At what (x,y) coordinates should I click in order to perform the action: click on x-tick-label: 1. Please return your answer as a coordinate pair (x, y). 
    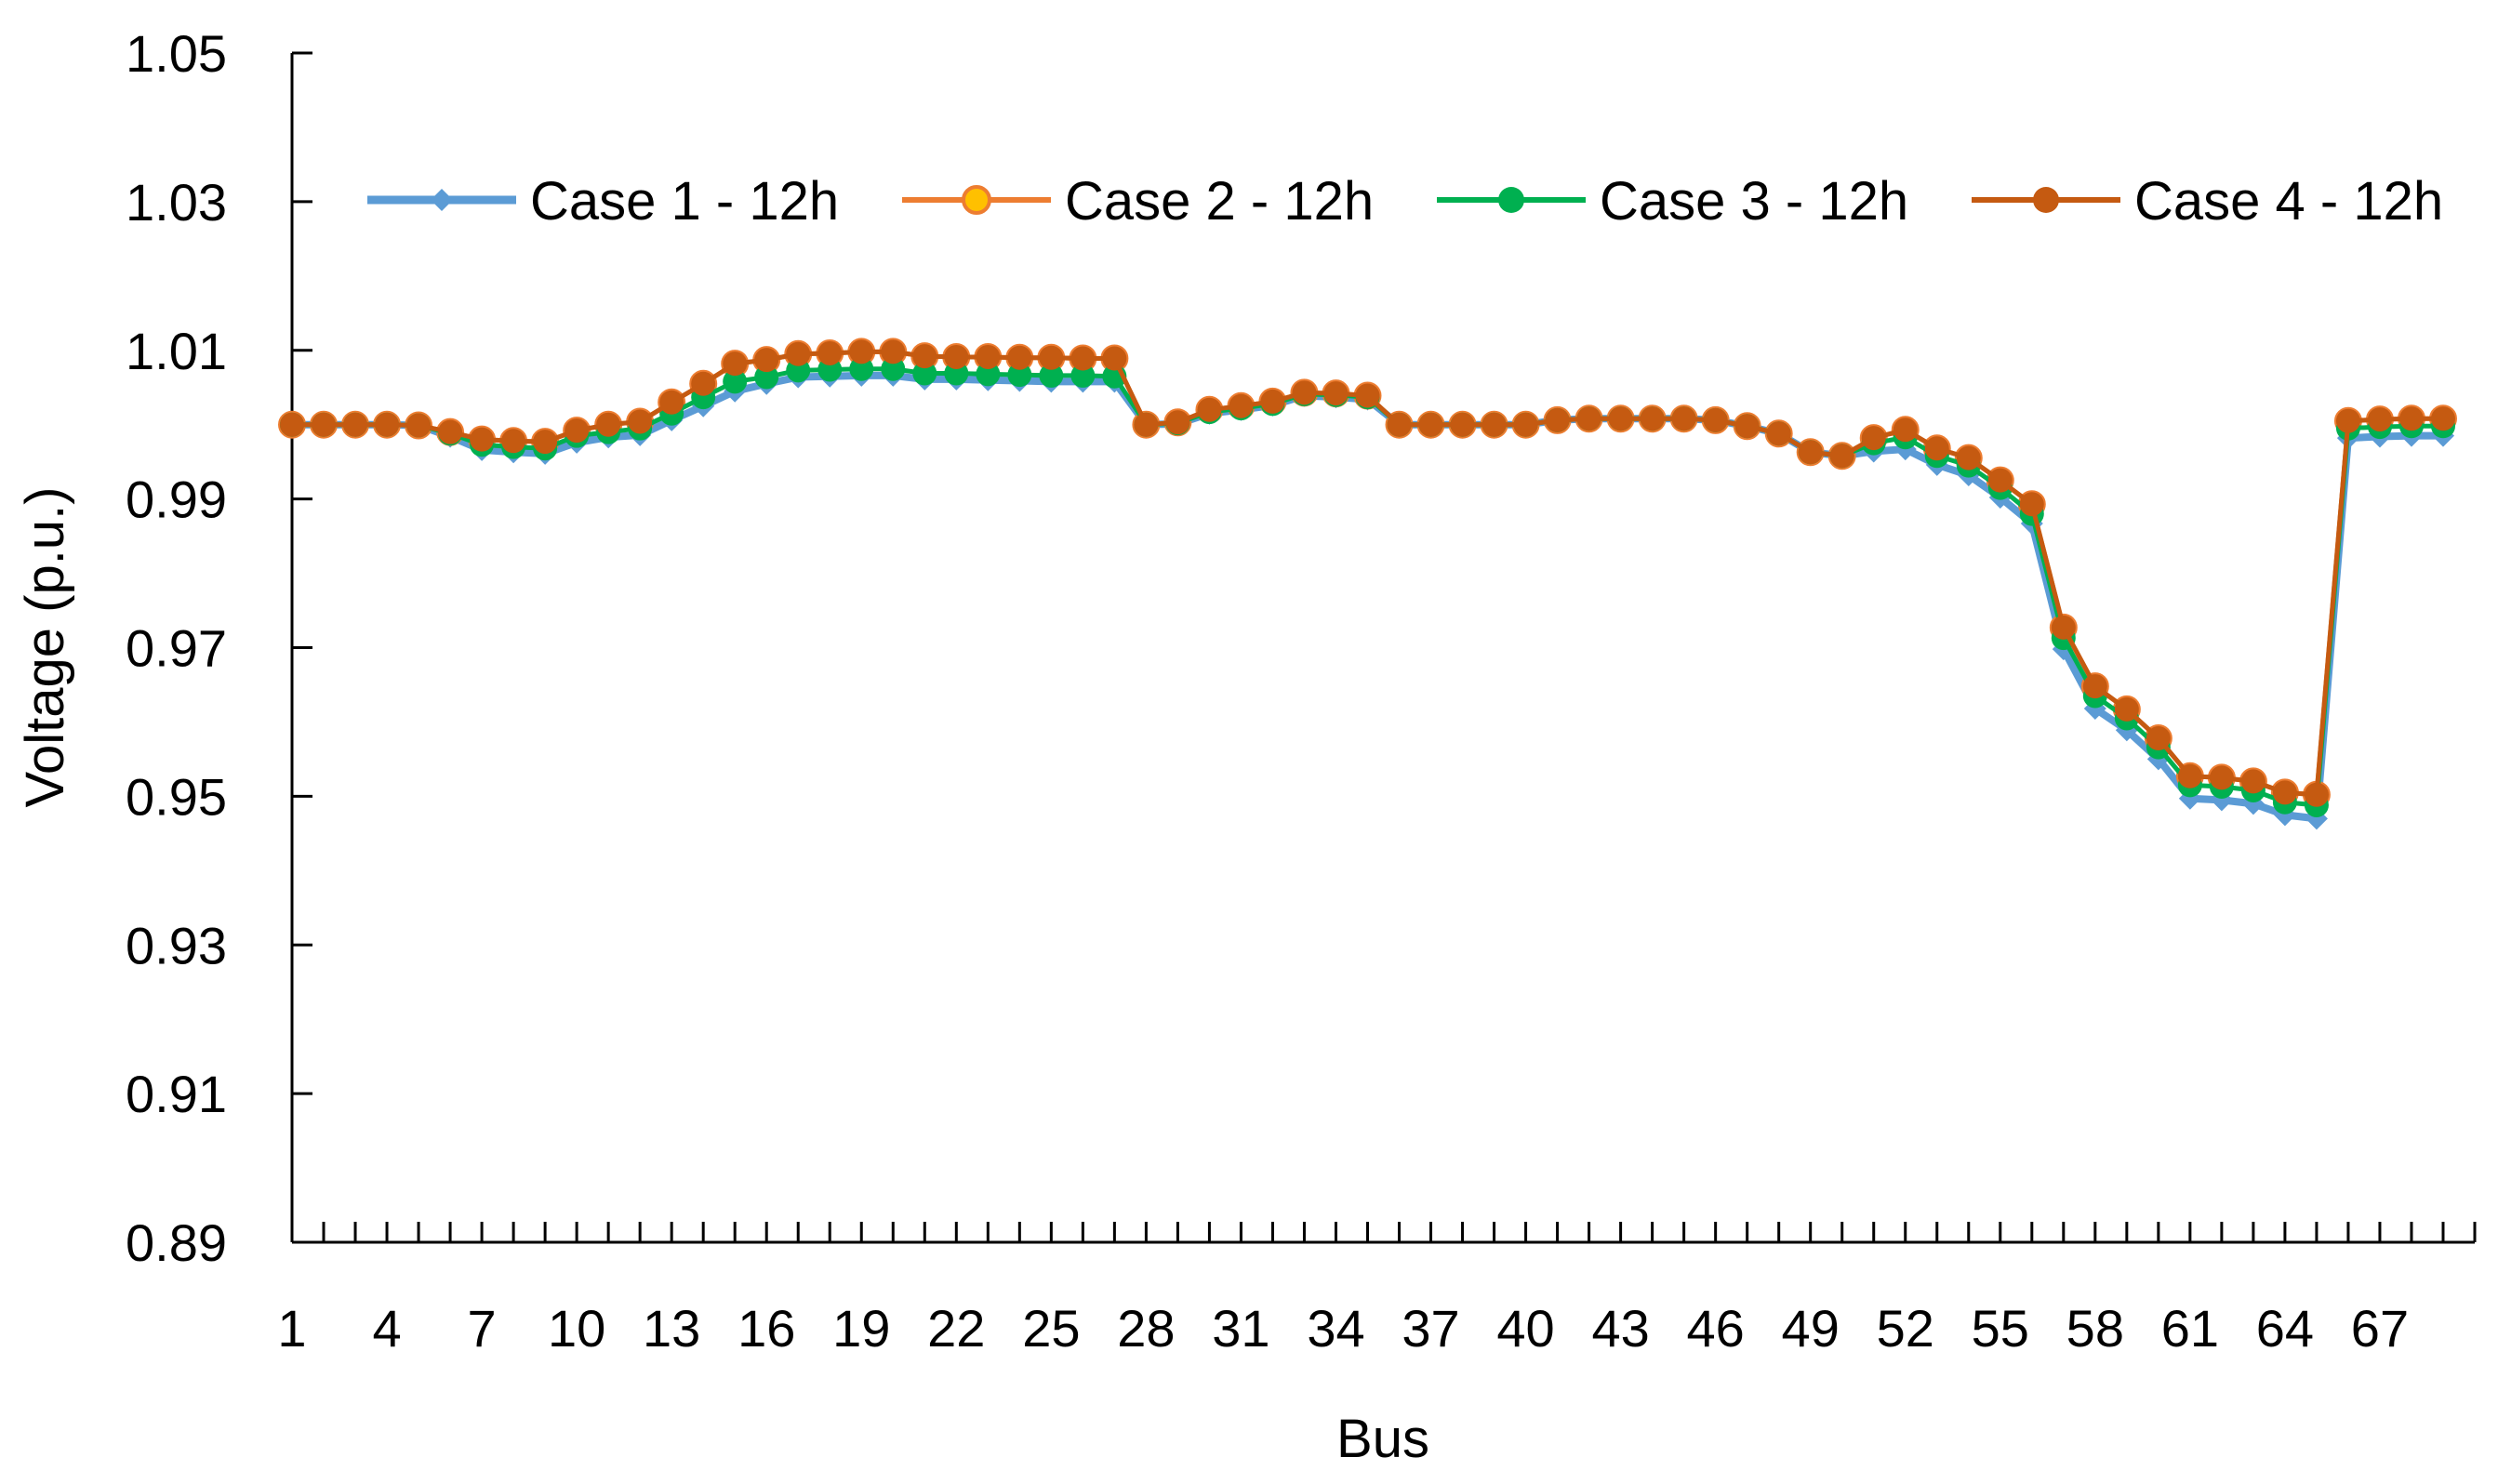
    Looking at the image, I should click on (291, 1328).